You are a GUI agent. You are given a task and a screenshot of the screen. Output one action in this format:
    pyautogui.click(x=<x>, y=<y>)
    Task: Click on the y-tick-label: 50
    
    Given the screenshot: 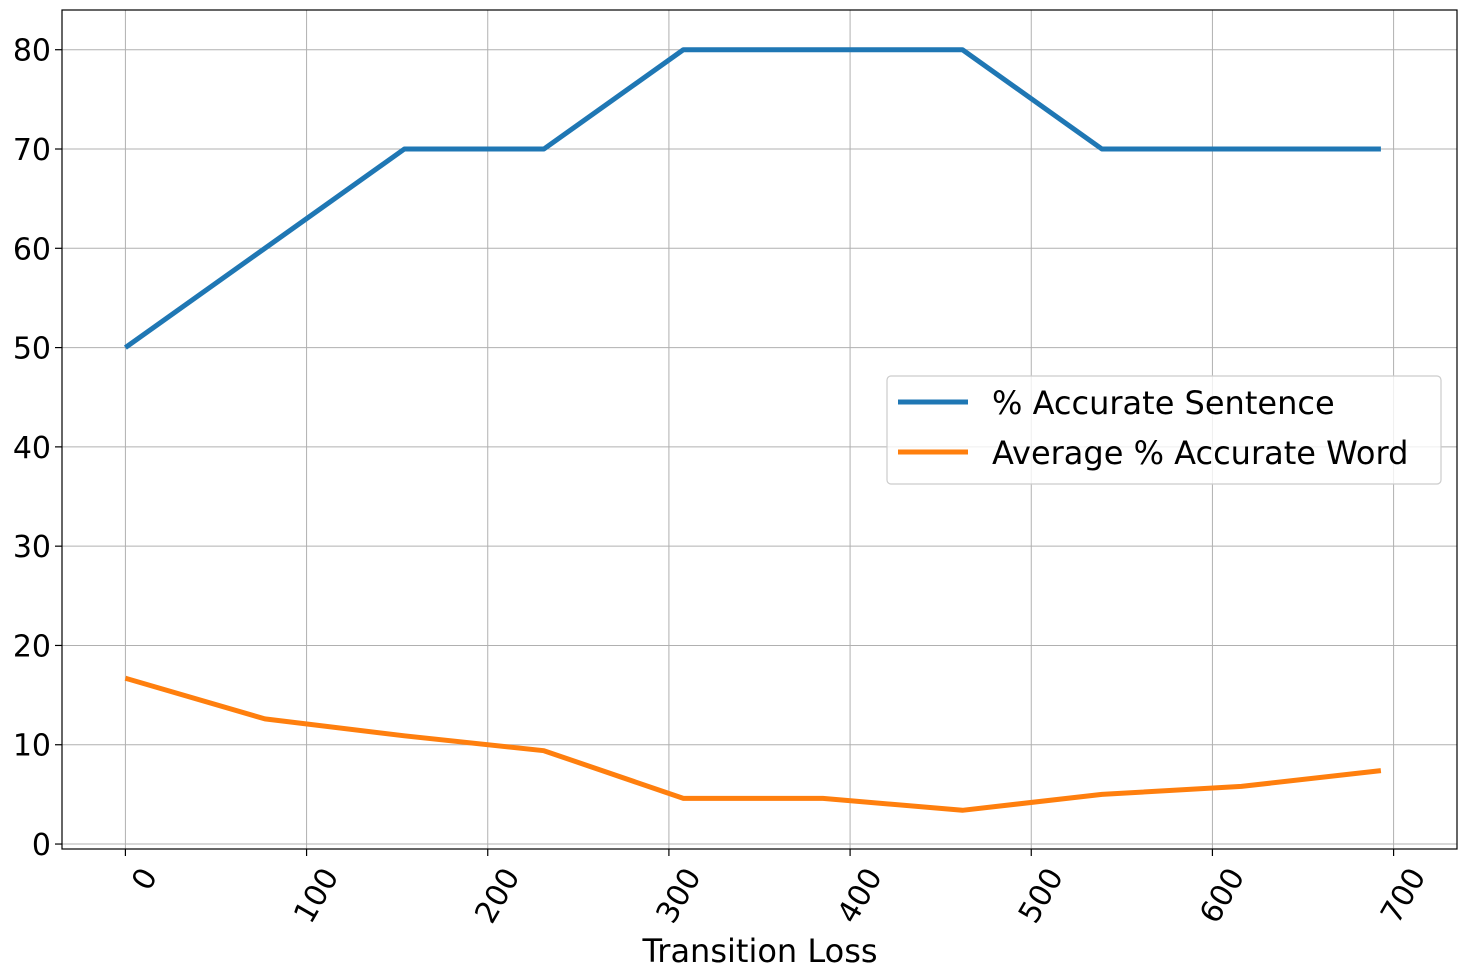 What is the action you would take?
    pyautogui.click(x=32, y=349)
    